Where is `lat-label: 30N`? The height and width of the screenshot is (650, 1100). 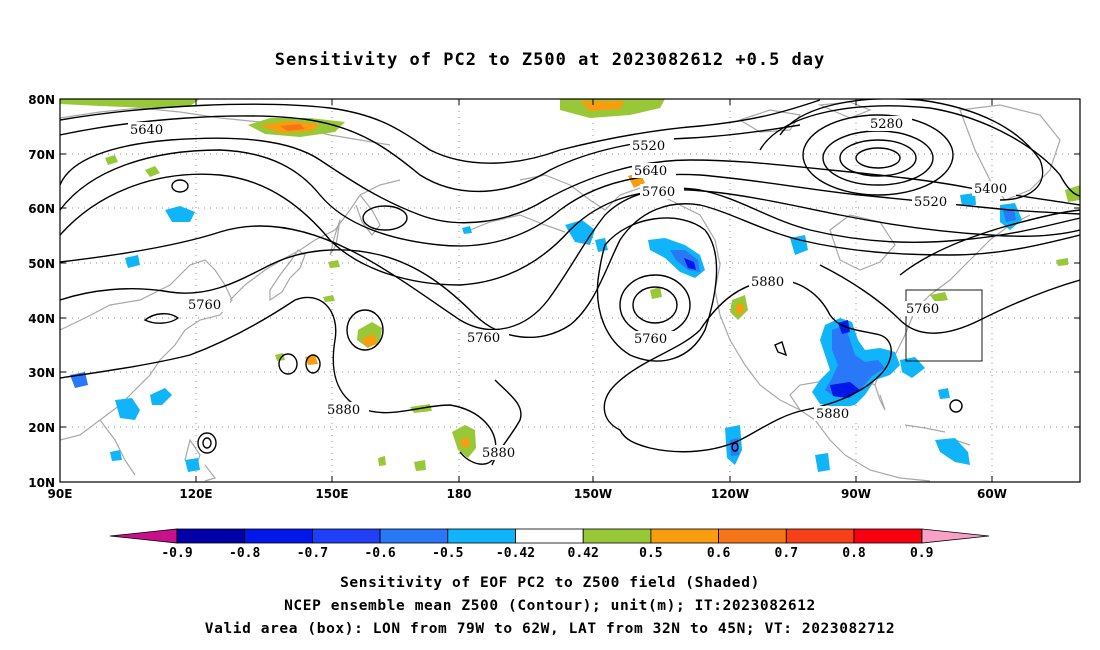 lat-label: 30N is located at coordinates (41, 373).